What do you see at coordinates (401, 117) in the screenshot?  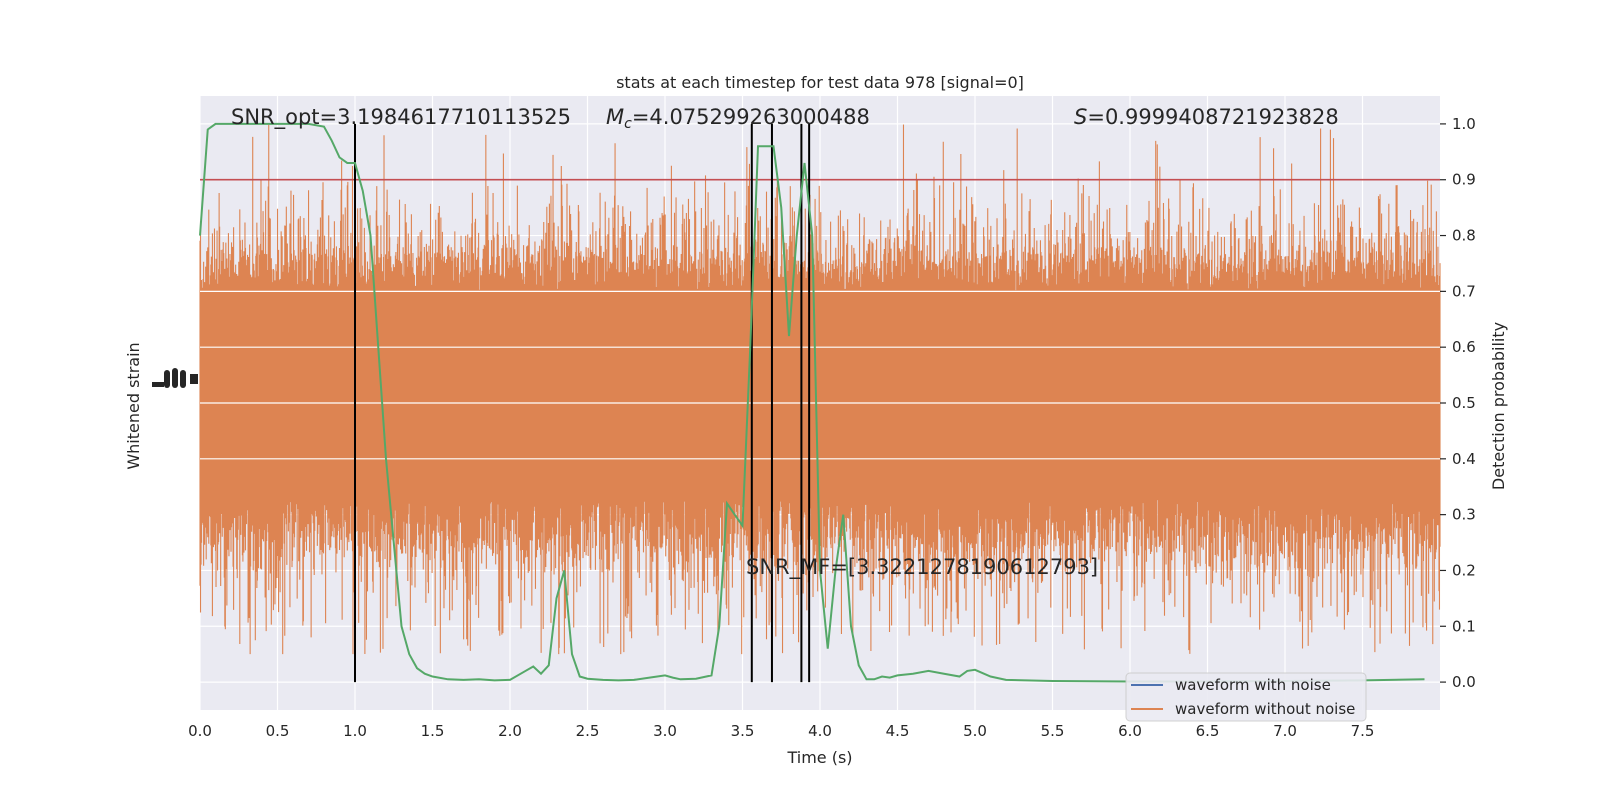 I see `snr-opt-annotation: SNR_opt=3.1984617710113525` at bounding box center [401, 117].